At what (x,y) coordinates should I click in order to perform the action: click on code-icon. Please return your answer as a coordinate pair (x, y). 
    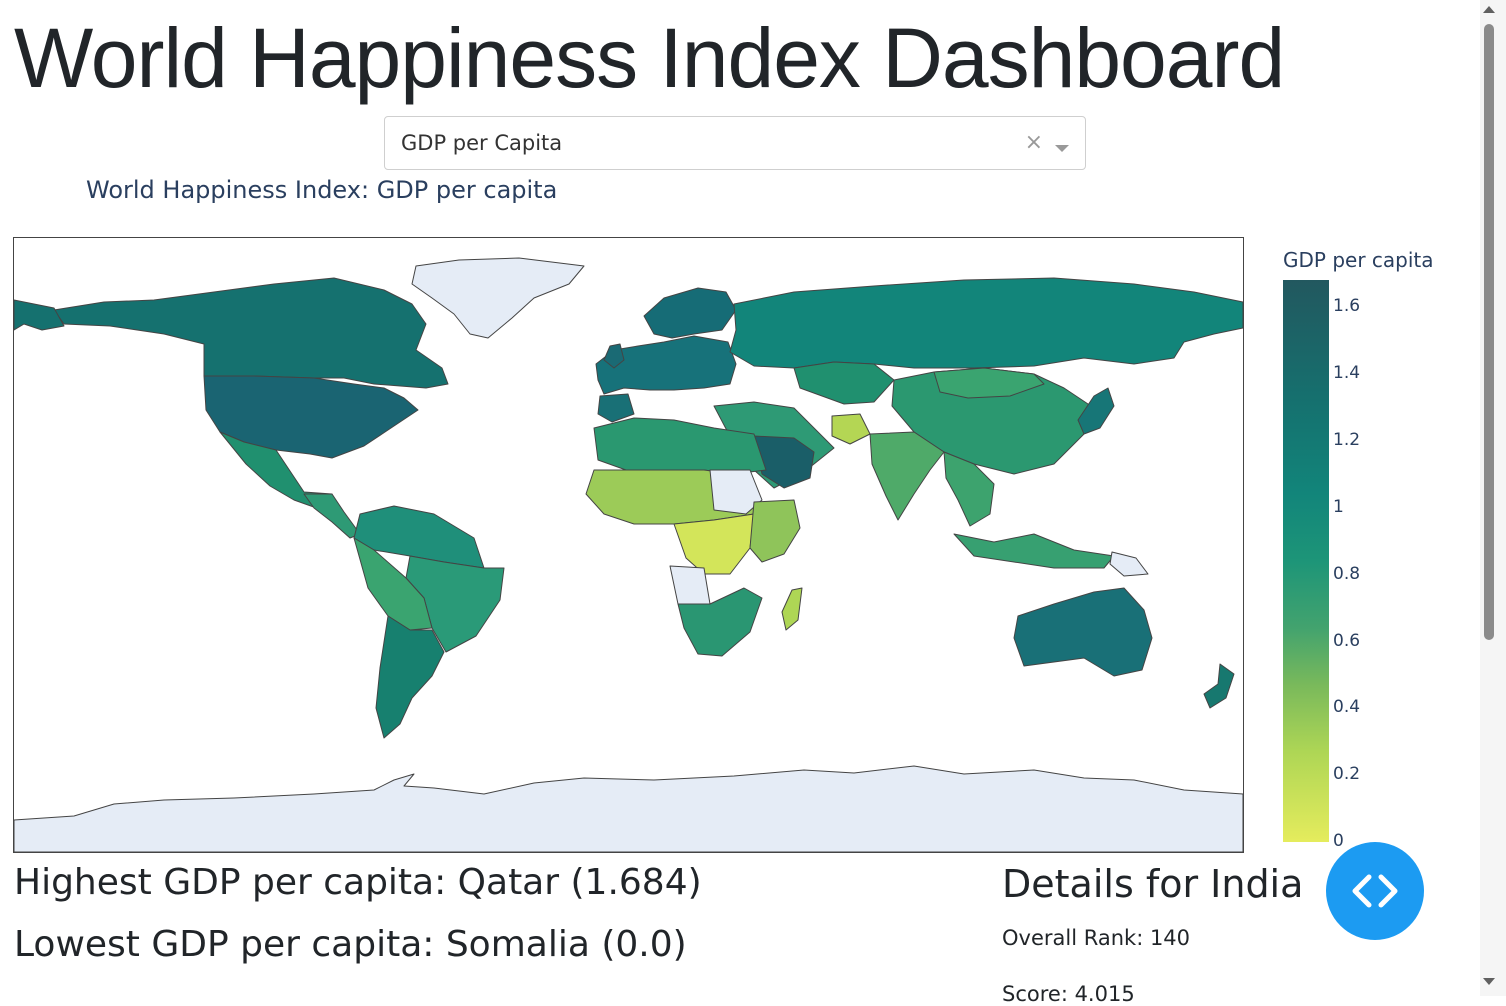
    Looking at the image, I should click on (1375, 891).